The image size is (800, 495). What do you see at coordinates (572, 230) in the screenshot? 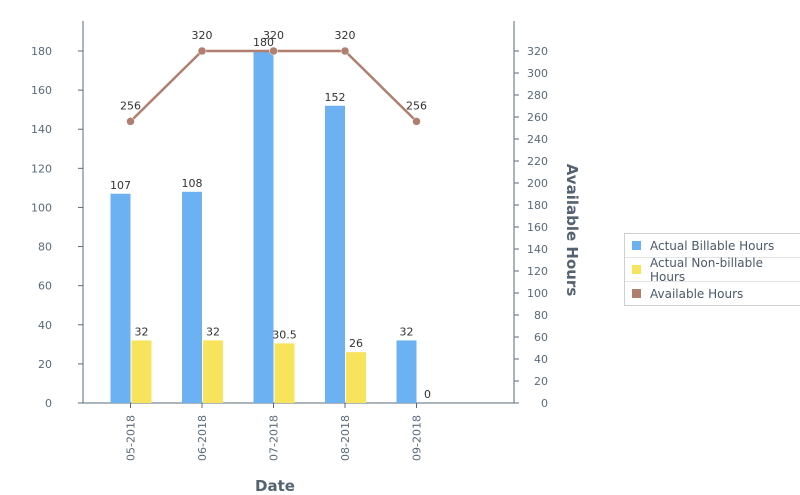
I see `right-axis-title: Available Hours` at bounding box center [572, 230].